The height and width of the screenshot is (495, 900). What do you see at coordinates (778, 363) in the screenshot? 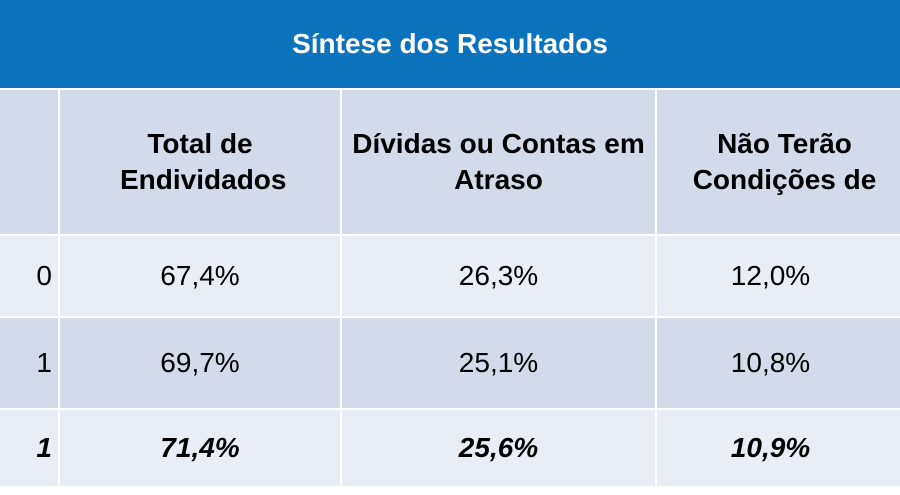
I see `data-cell: 10,8%` at bounding box center [778, 363].